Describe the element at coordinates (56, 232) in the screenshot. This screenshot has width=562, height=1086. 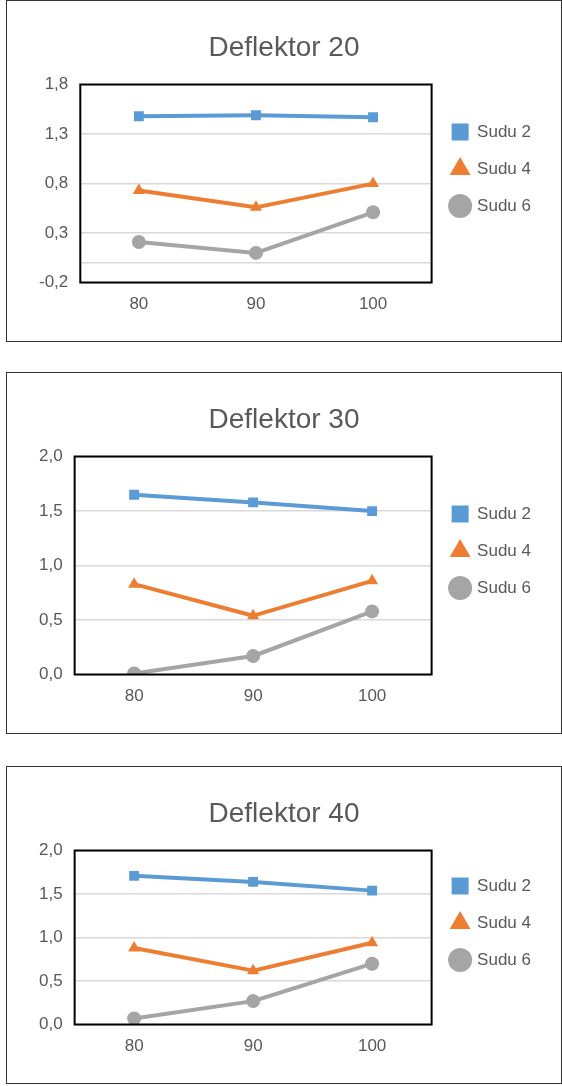
I see `y-tick-label: 0,3` at that location.